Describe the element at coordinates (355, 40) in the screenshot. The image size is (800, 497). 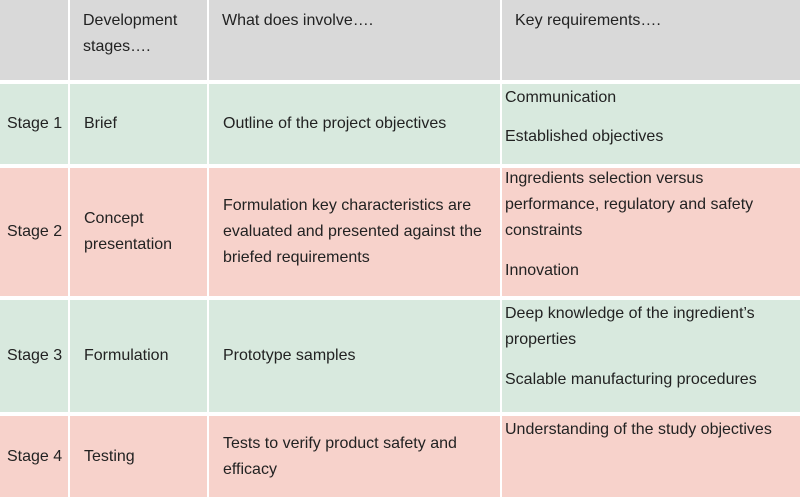
I see `header-what-does-involve: What does involve….` at that location.